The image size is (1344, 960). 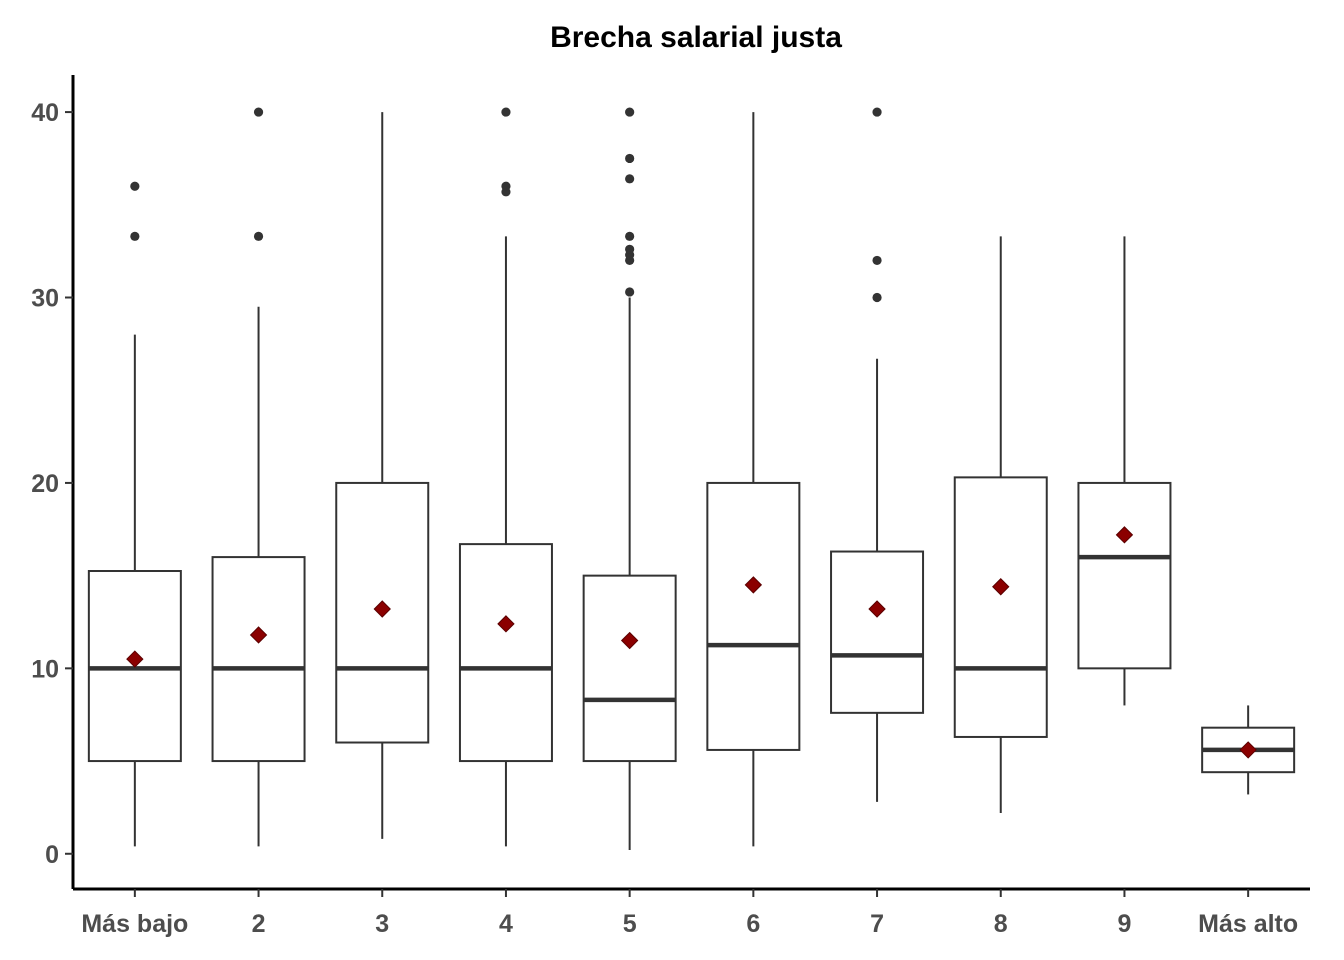 I want to click on x-tick-label: 3, so click(x=382, y=924).